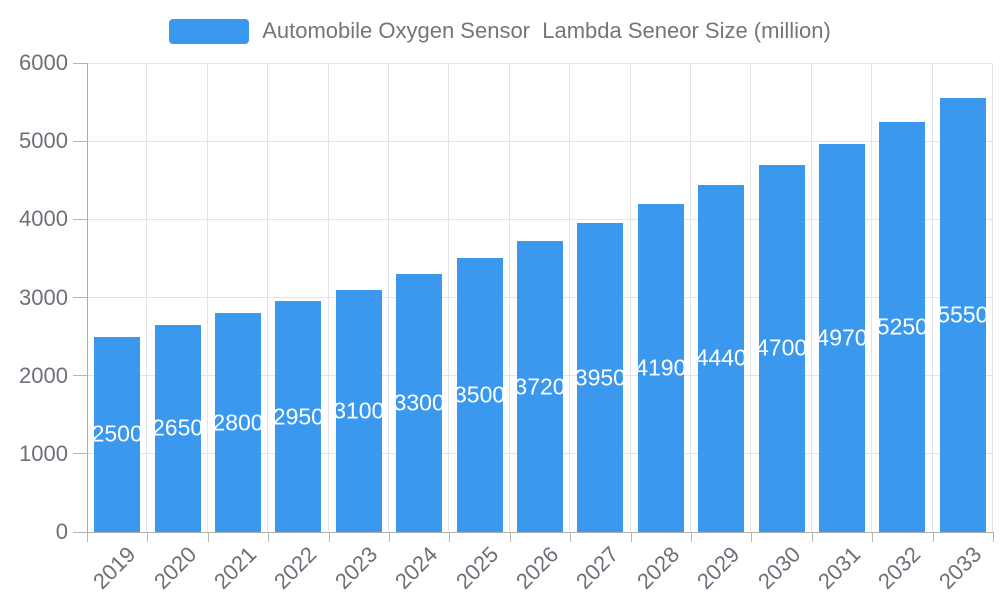 Image resolution: width=1000 pixels, height=600 pixels. Describe the element at coordinates (479, 395) in the screenshot. I see `bar-2025` at that location.